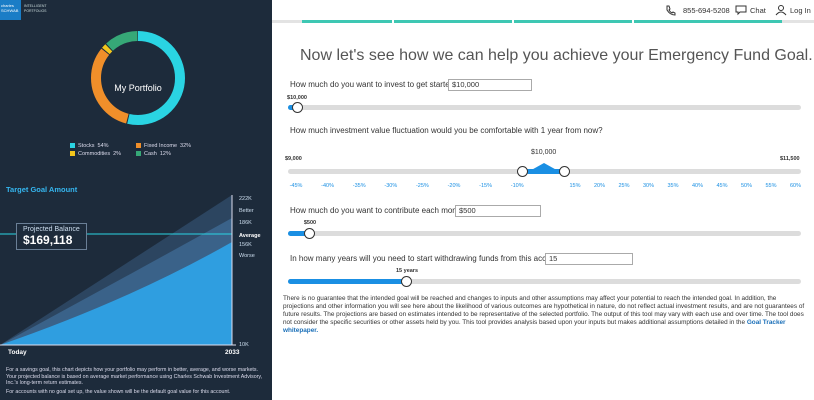  I want to click on percent-tick: 35%, so click(673, 186).